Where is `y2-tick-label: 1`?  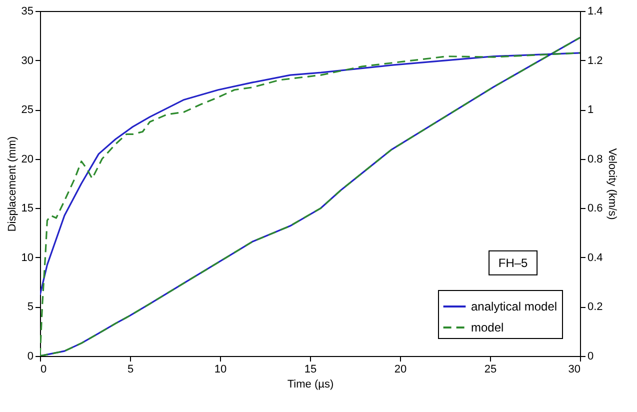 y2-tick-label: 1 is located at coordinates (591, 110).